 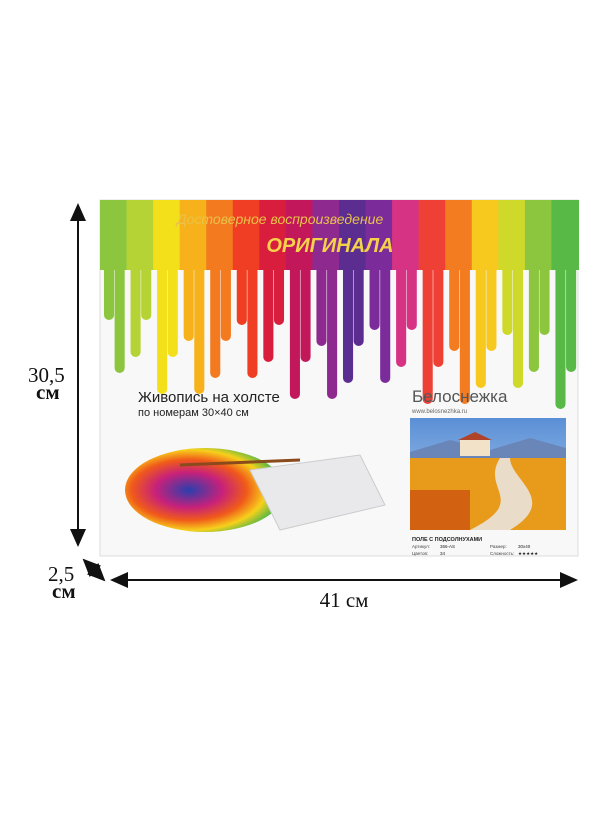 I want to click on product-title: Живопись на холсте, so click(x=209, y=397).